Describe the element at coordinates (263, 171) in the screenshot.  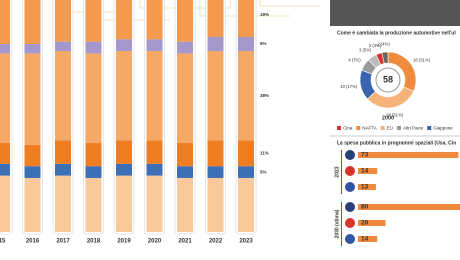
I see `value-label: 5%` at that location.